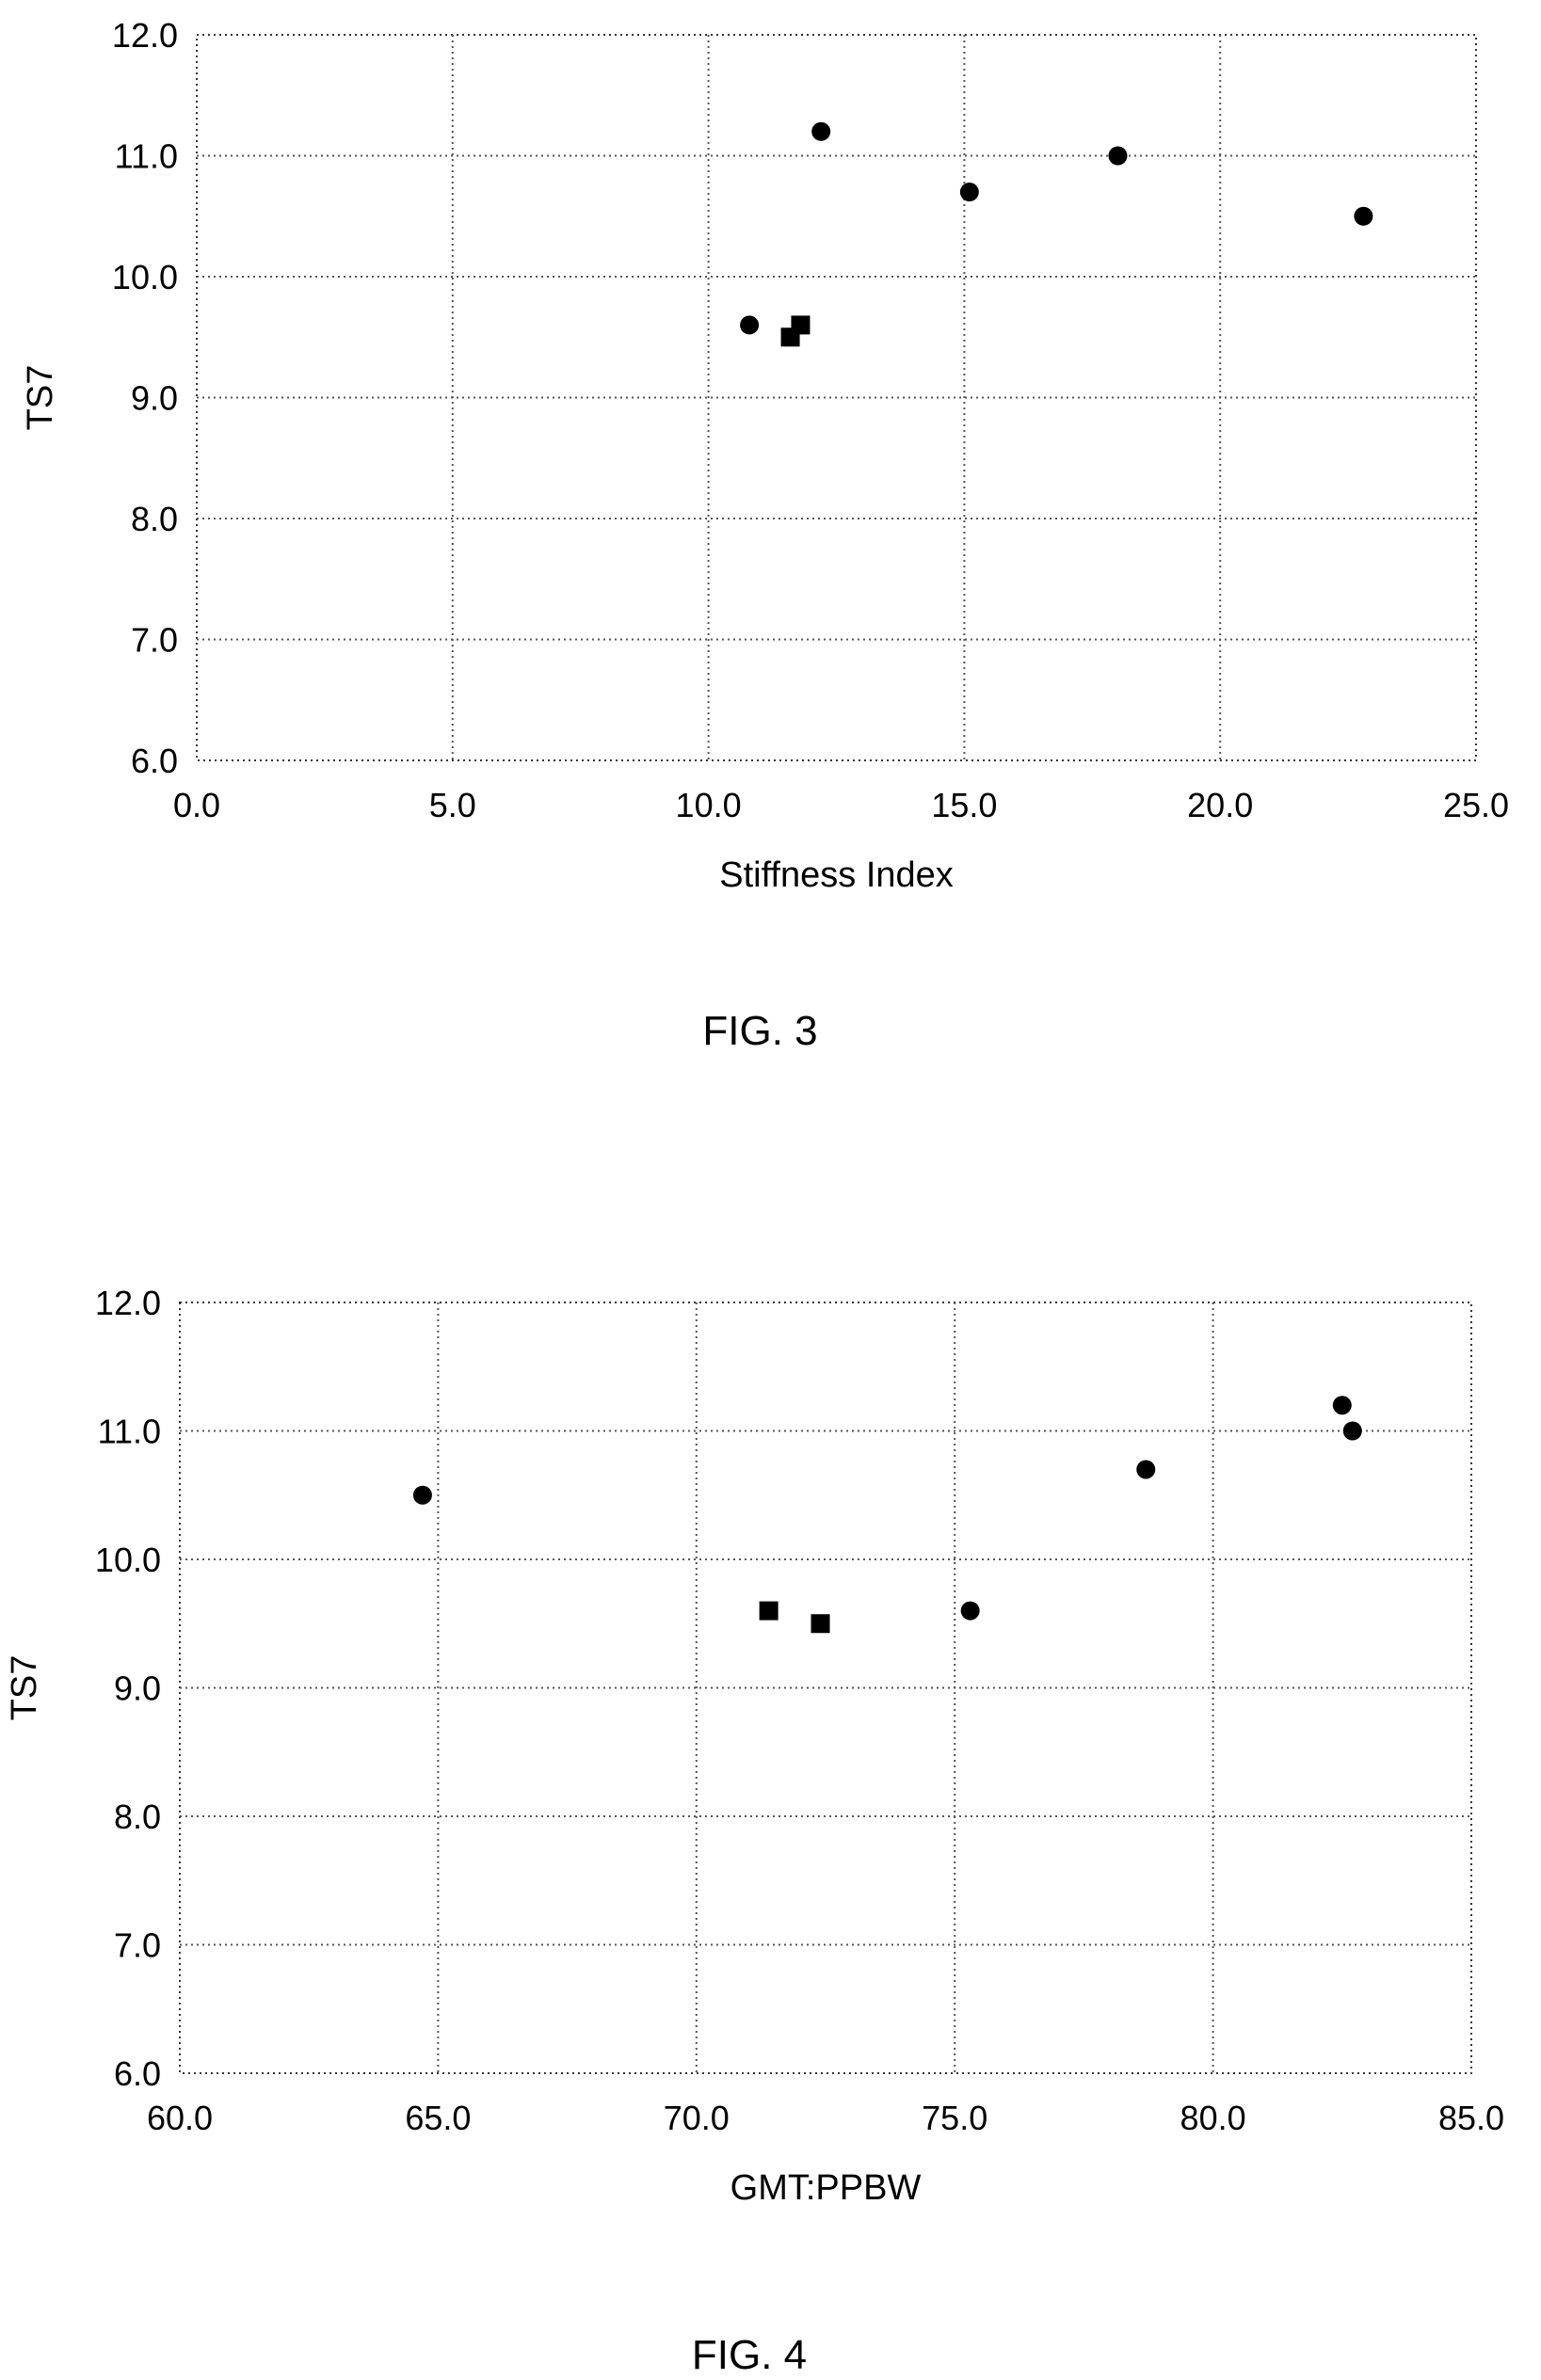 This screenshot has width=1541, height=2380. Describe the element at coordinates (1220, 805) in the screenshot. I see `x-tick-label: 20.0` at that location.